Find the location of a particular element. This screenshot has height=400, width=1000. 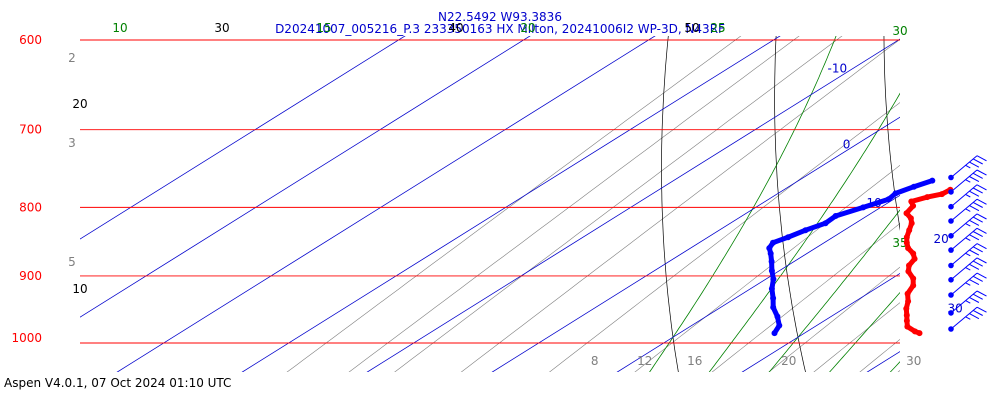

moist-adiabat-label-15: 15 is located at coordinates (323, 28).